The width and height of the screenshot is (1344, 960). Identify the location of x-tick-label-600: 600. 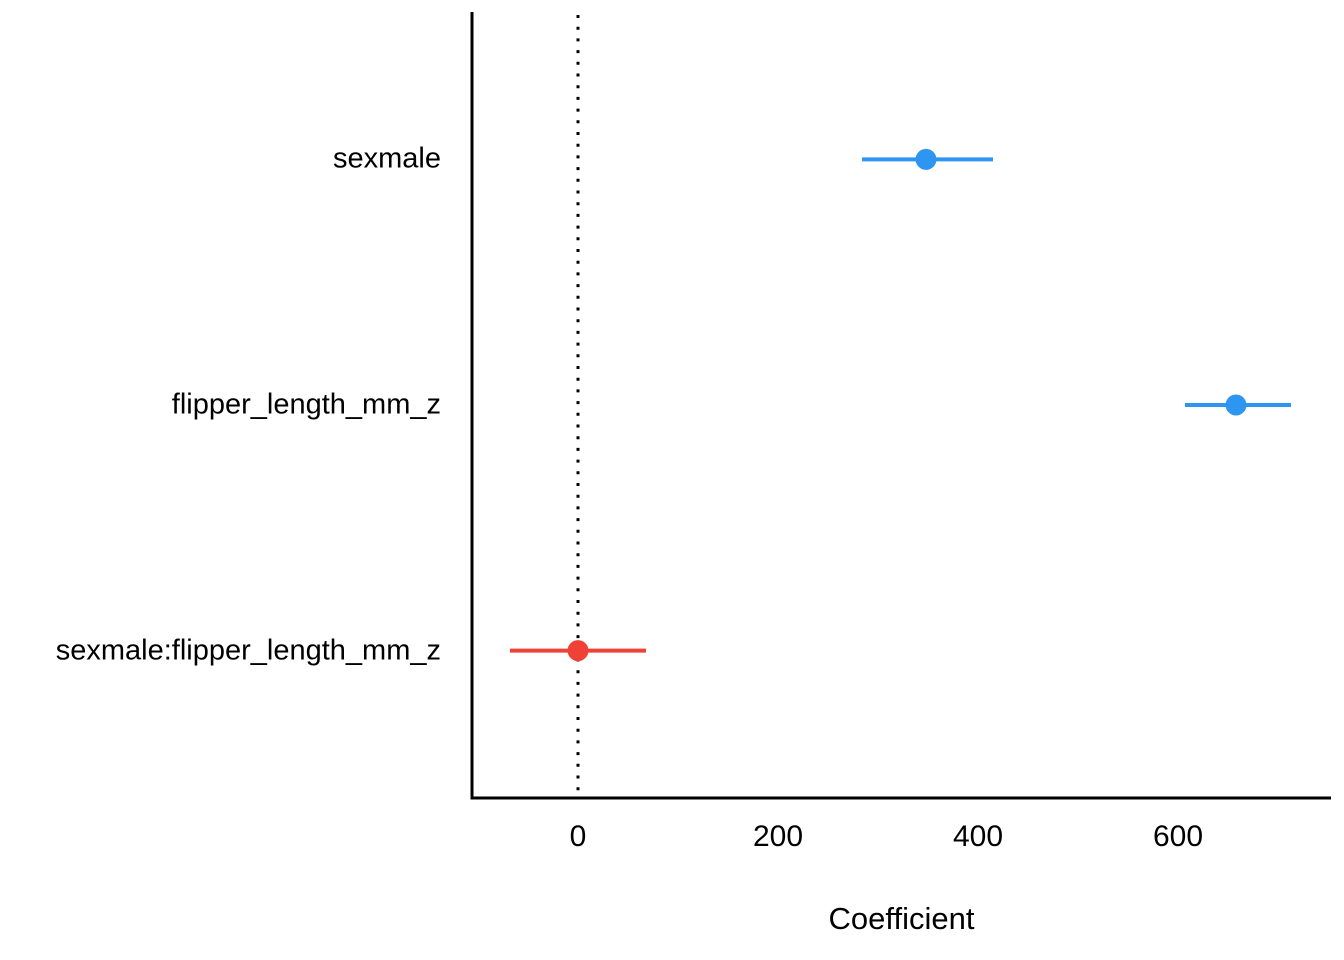
(1178, 836).